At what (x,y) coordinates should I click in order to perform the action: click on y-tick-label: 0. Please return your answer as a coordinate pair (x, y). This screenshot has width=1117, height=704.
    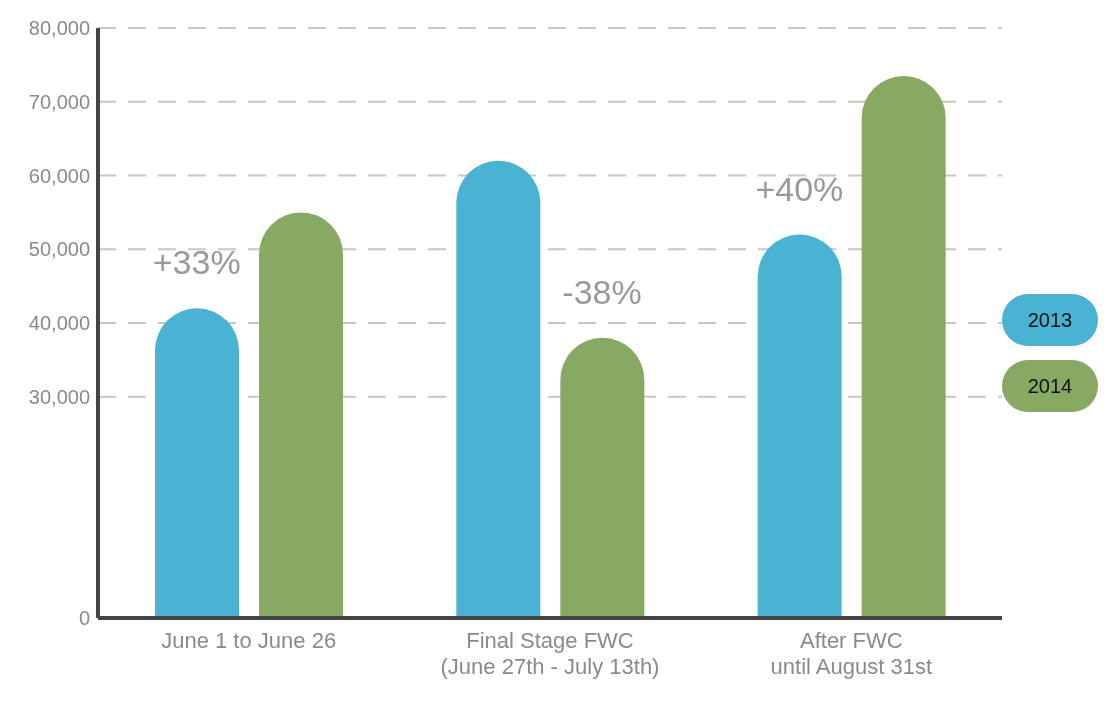
    Looking at the image, I should click on (84, 618).